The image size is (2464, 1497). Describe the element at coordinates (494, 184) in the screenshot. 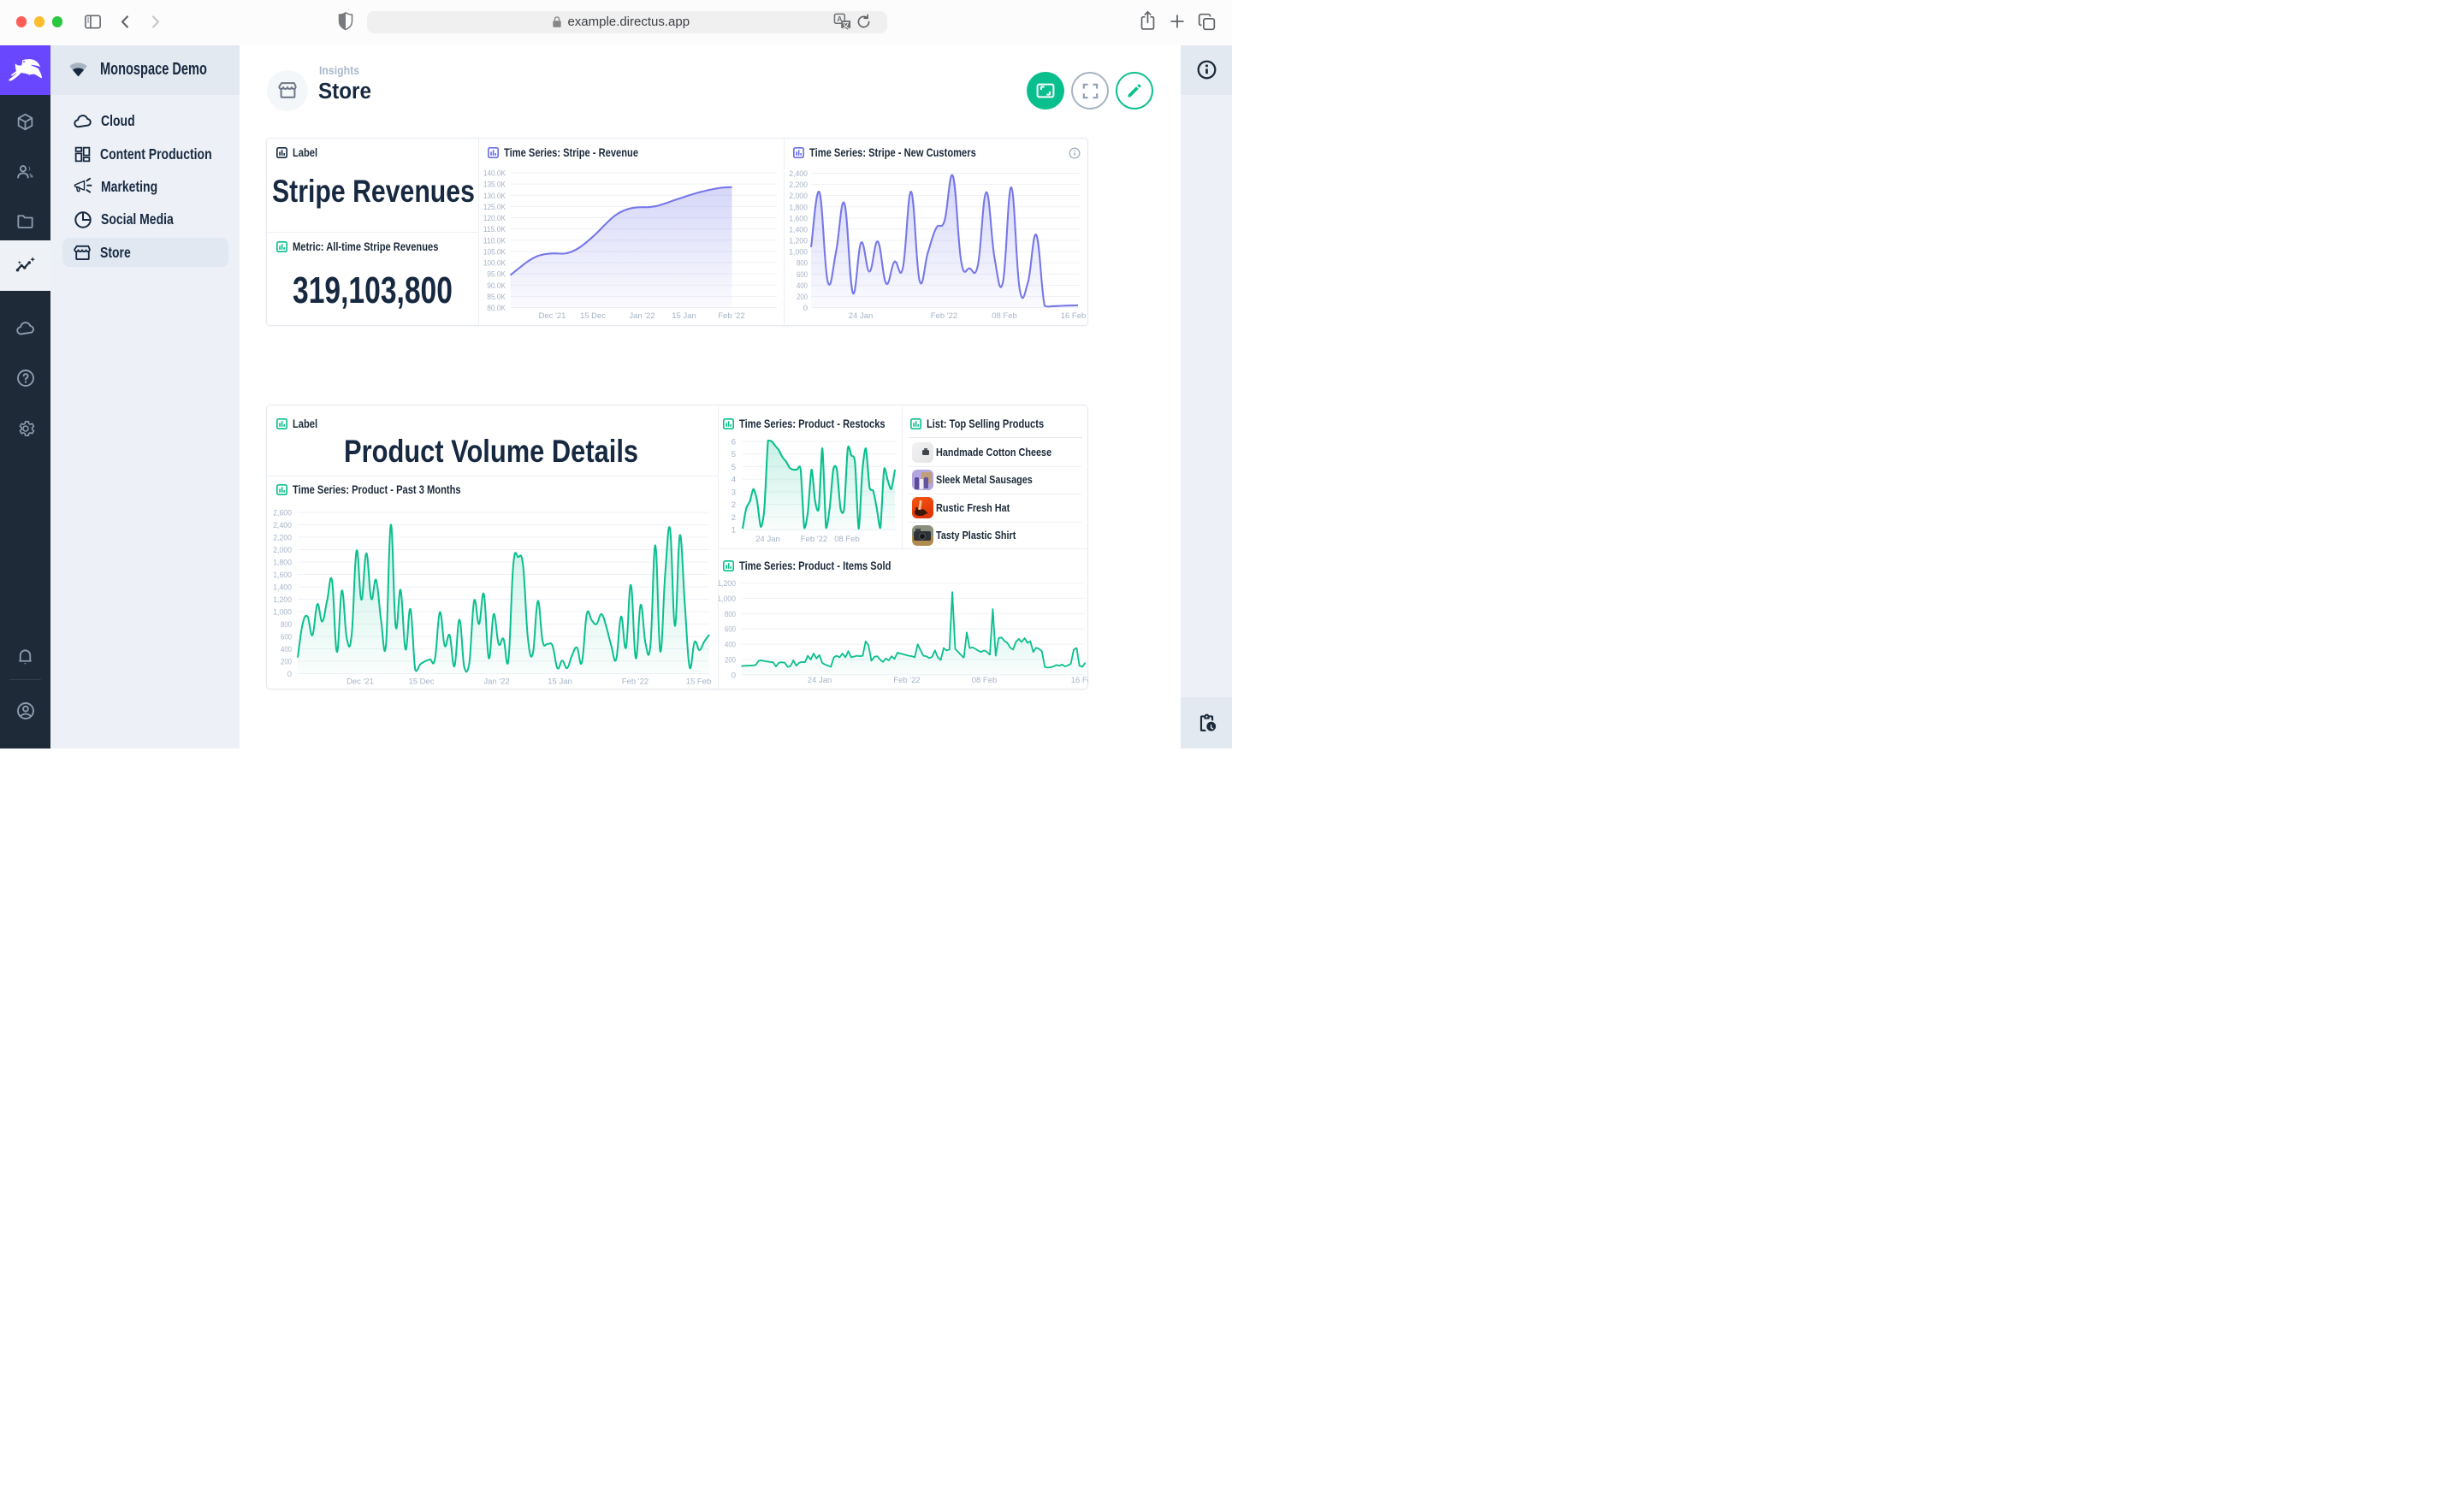

I see `svg-text: 135.0K` at that location.